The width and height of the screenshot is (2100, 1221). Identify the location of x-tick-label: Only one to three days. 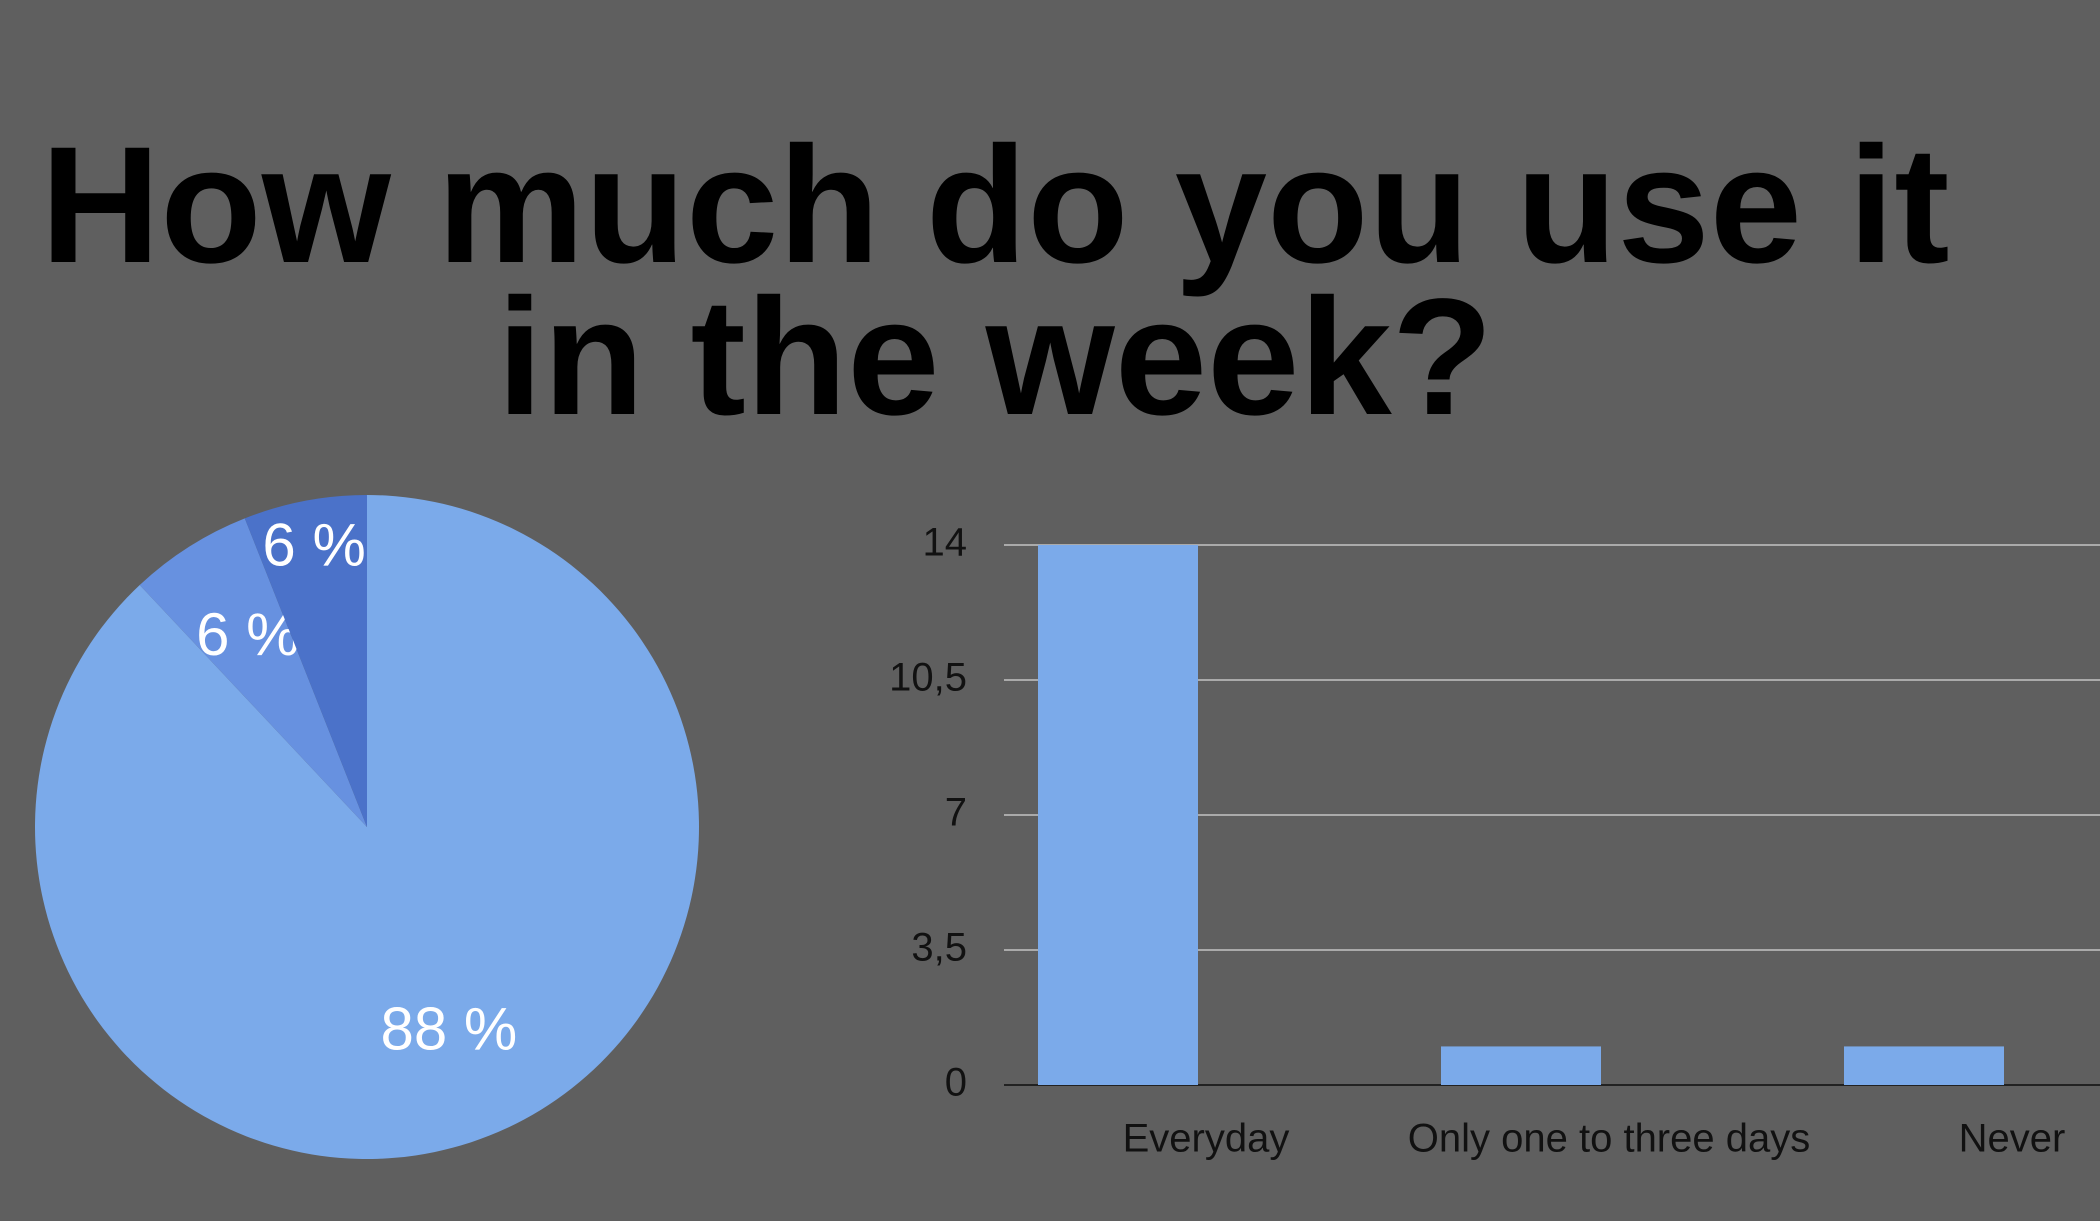
(1609, 1139).